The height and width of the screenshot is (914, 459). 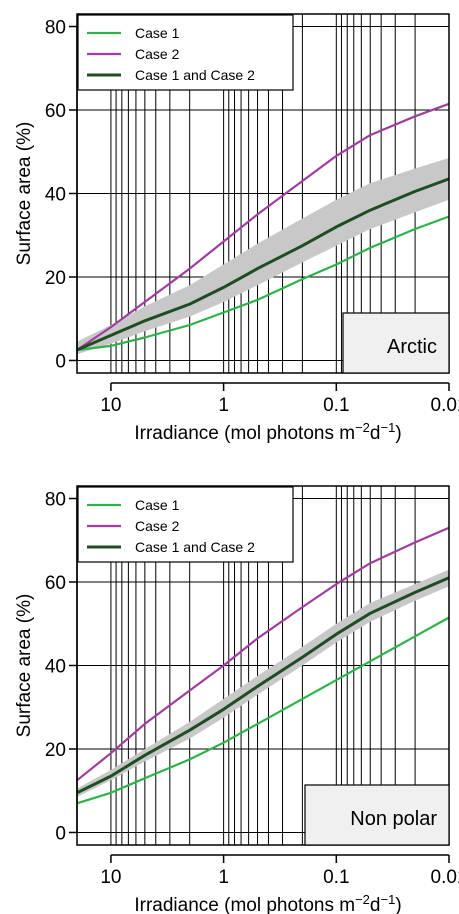 I want to click on region-label-box: Arctic, so click(x=396, y=343).